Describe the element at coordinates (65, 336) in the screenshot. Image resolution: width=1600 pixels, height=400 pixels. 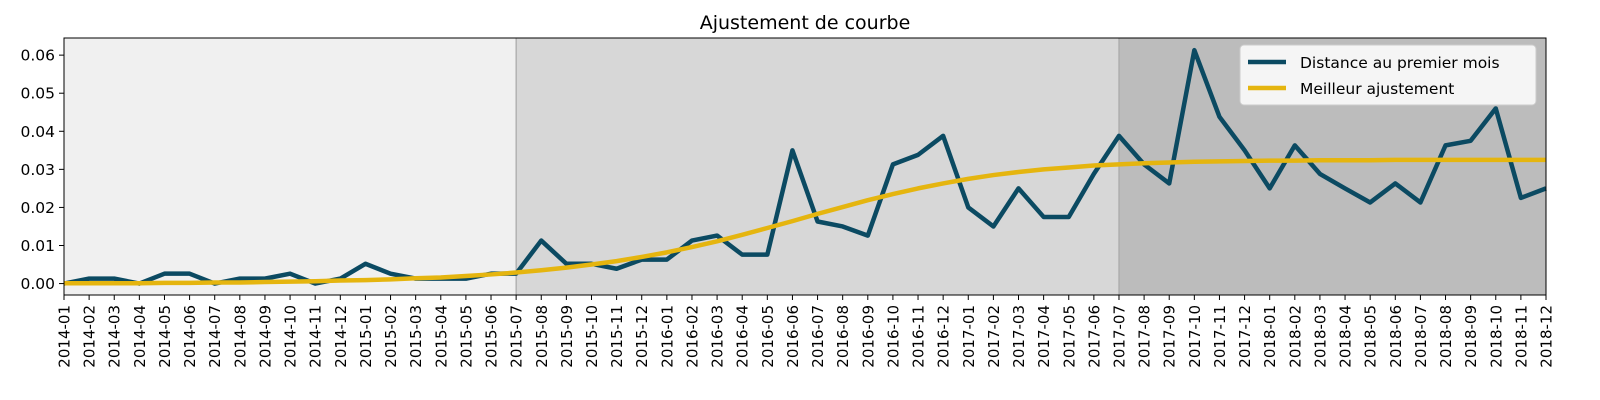
I see `x-tick-label: 2014-01` at that location.